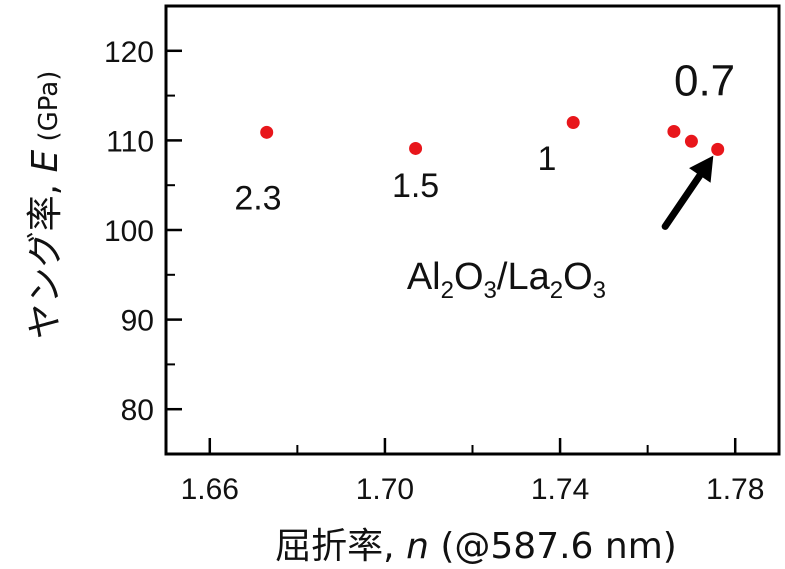 The image size is (785, 569). I want to click on x-tick-label: 1.66, so click(210, 489).